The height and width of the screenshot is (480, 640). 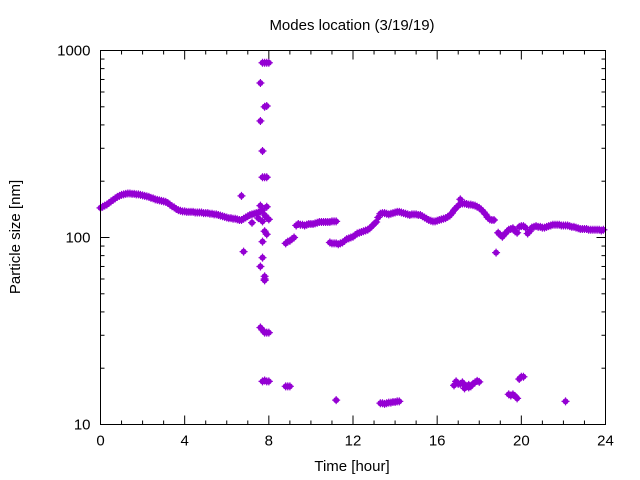 I want to click on x-tick-label: 16, so click(x=437, y=441).